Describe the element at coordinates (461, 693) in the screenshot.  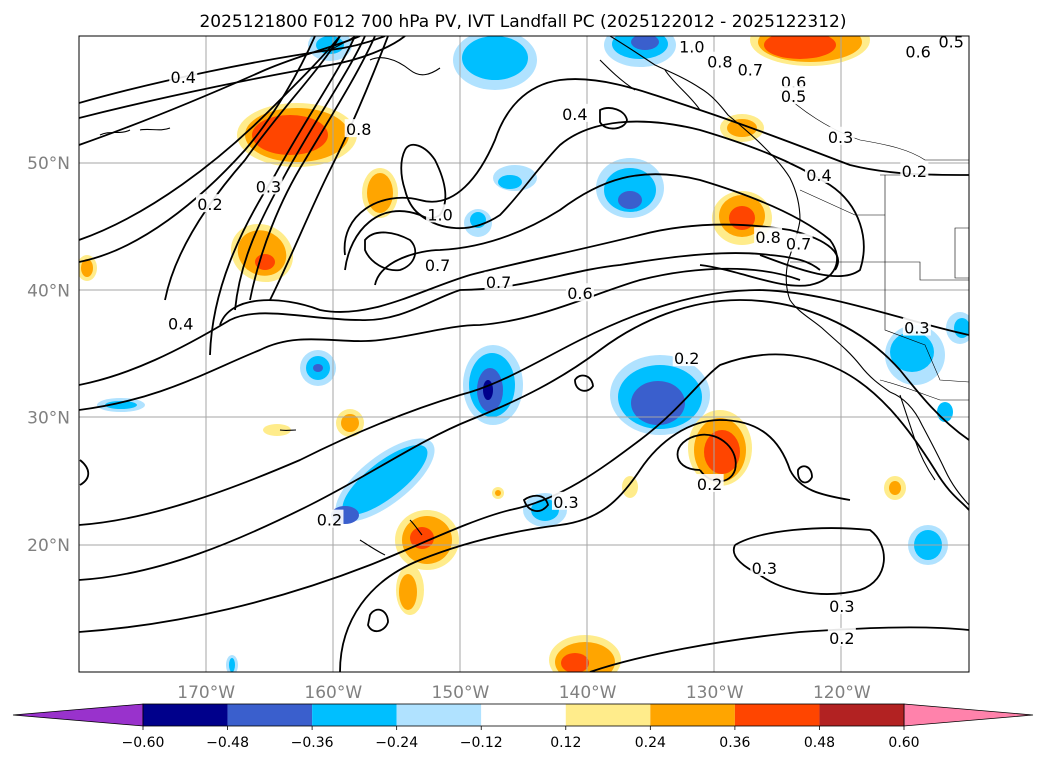
I see `longitude-label: 150°W` at that location.